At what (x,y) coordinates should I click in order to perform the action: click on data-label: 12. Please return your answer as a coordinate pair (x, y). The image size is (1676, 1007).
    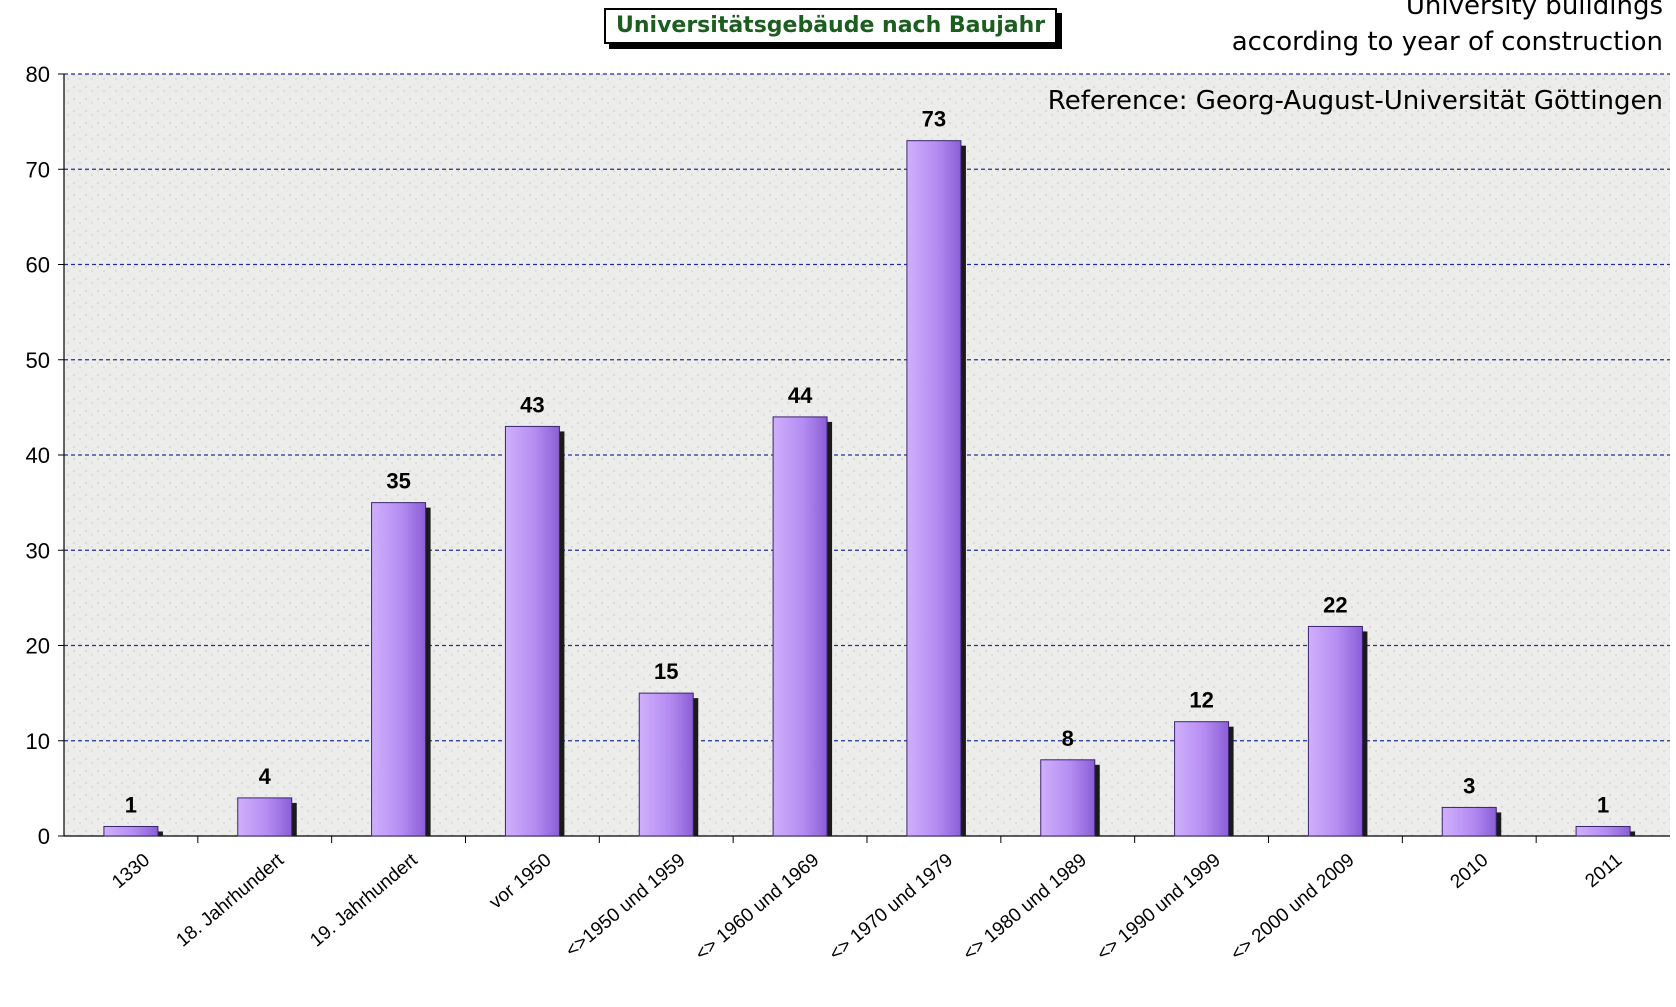
    Looking at the image, I should click on (1201, 700).